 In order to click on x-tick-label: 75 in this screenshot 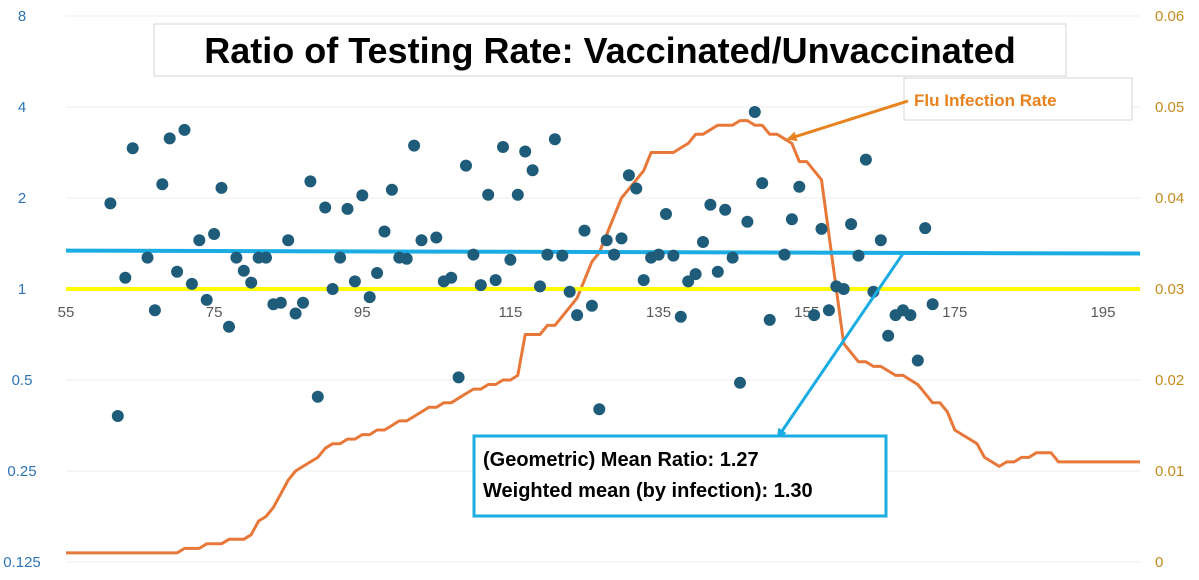, I will do `click(214, 312)`.